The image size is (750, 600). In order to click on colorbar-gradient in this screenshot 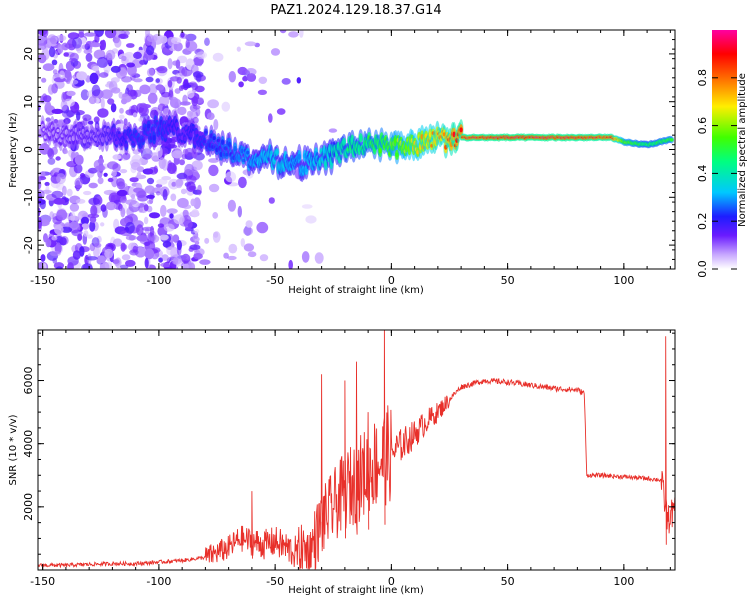, I will do `click(724, 149)`.